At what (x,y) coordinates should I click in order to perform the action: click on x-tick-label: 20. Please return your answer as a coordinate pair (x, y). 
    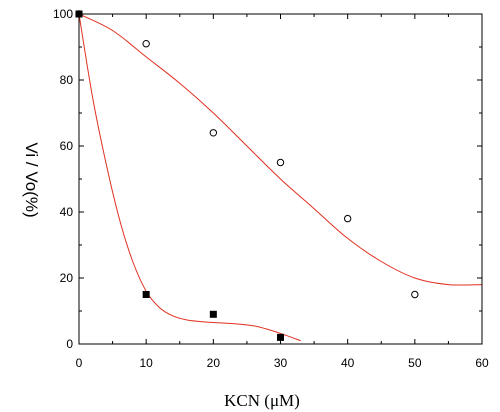
    Looking at the image, I should click on (214, 363).